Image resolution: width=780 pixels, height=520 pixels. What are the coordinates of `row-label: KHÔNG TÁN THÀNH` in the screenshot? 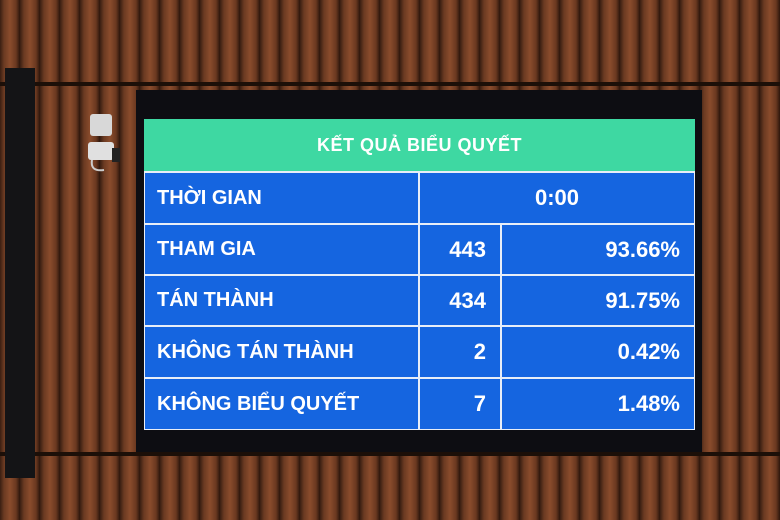 It's located at (281, 352).